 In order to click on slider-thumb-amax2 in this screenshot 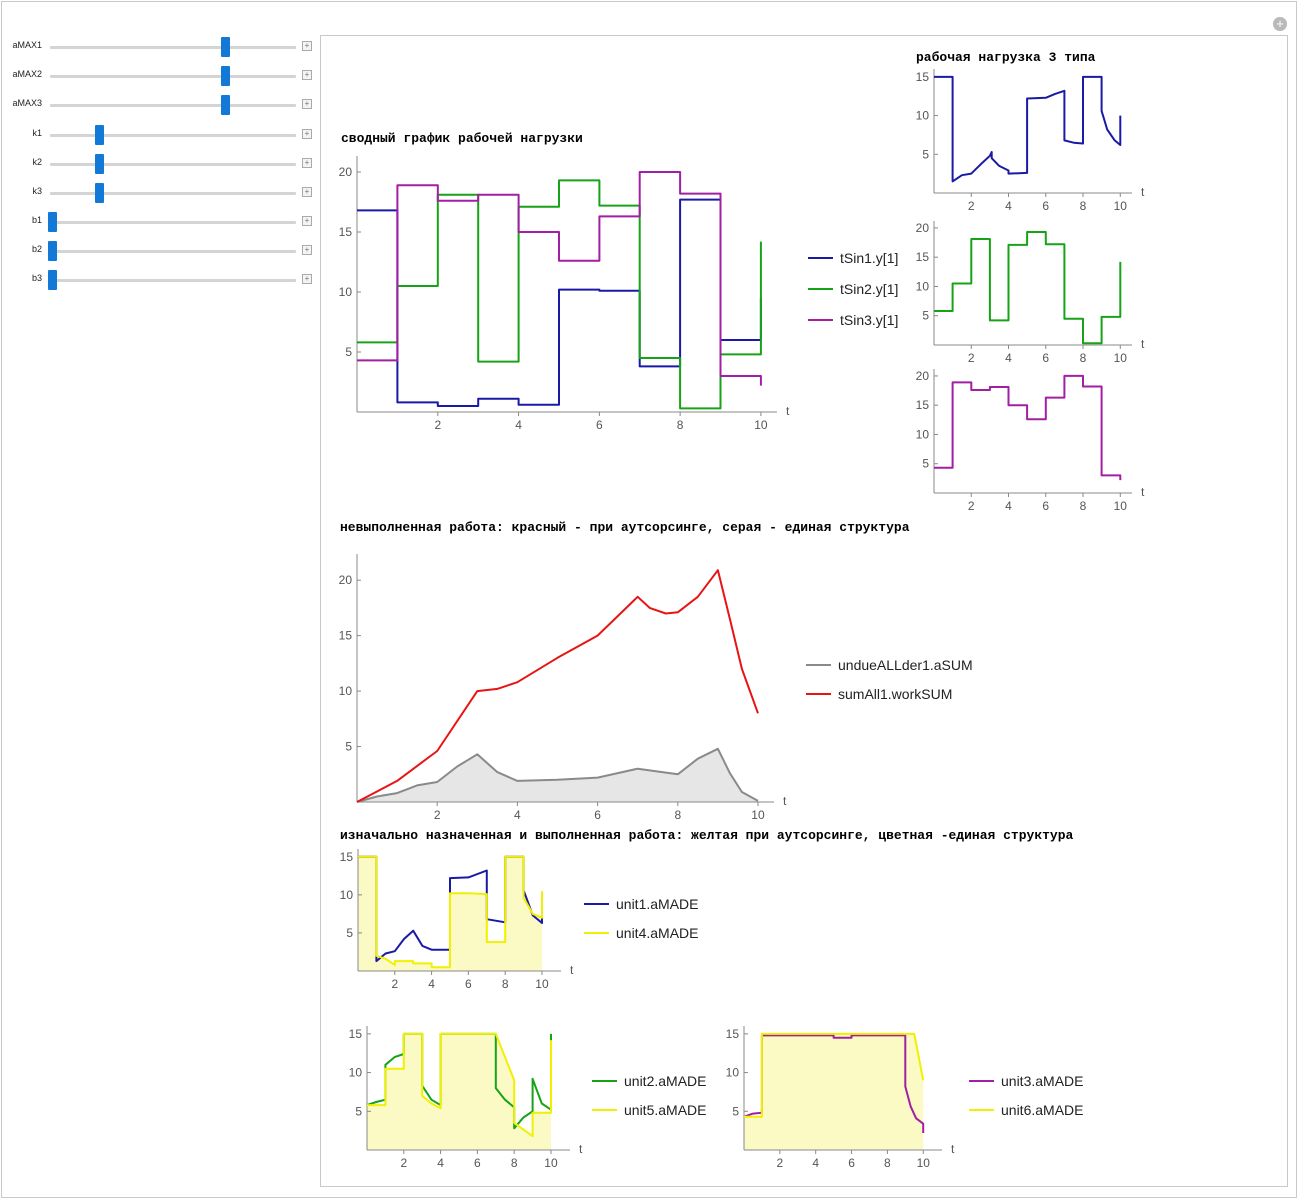, I will do `click(226, 76)`.